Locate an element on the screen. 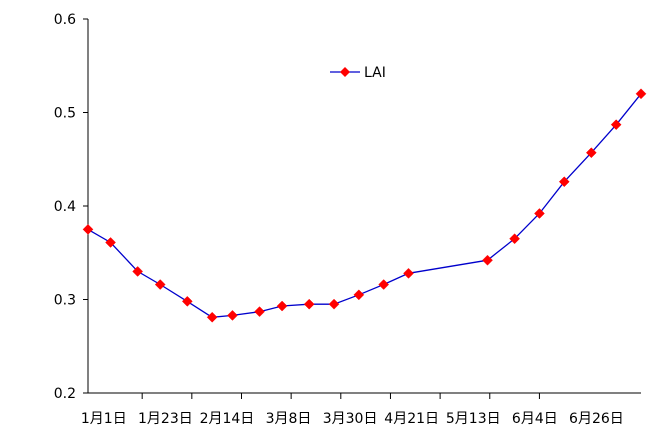 The width and height of the screenshot is (650, 448). legend-marker-swatch is located at coordinates (345, 72).